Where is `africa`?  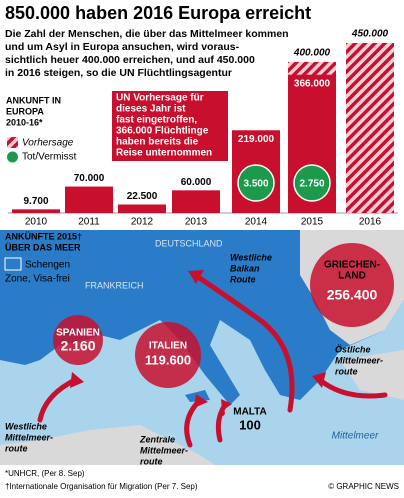
africa is located at coordinates (107, 445).